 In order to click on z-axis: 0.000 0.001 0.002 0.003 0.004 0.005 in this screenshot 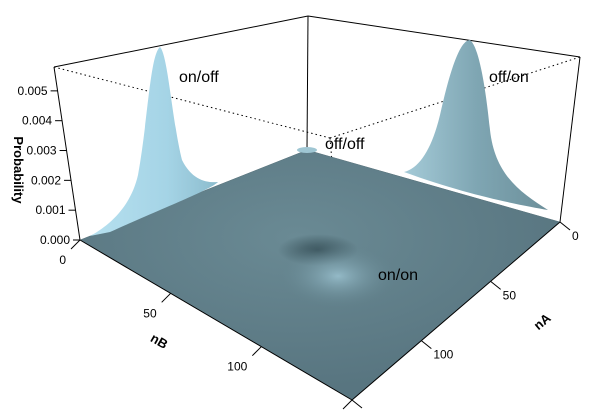, I will do `click(49, 165)`.